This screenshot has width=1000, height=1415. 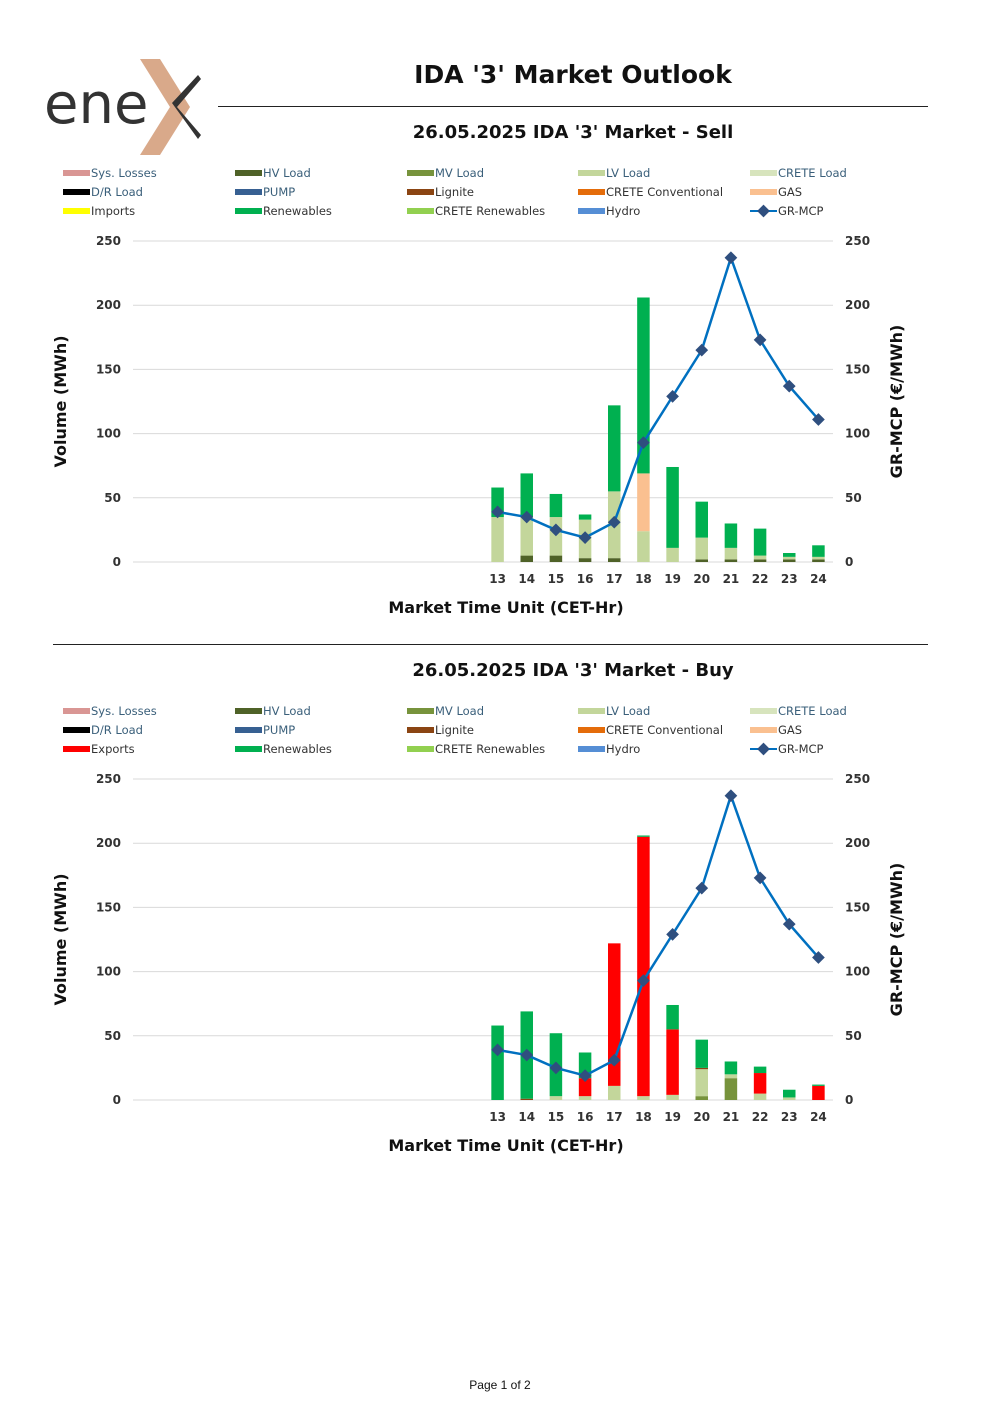 What do you see at coordinates (165, 107) in the screenshot?
I see `logo-x-mark` at bounding box center [165, 107].